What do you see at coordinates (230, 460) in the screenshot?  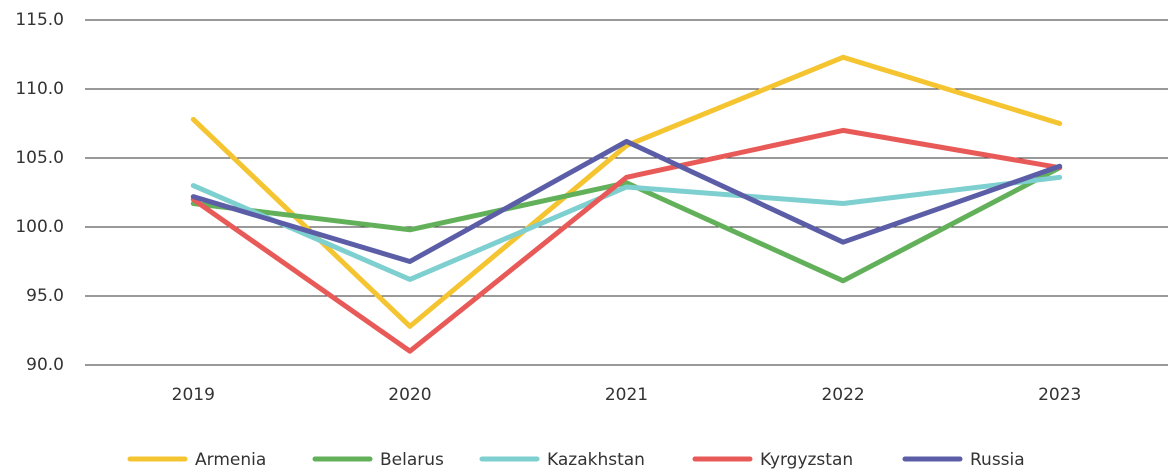 I see `legend-label: Armenia` at bounding box center [230, 460].